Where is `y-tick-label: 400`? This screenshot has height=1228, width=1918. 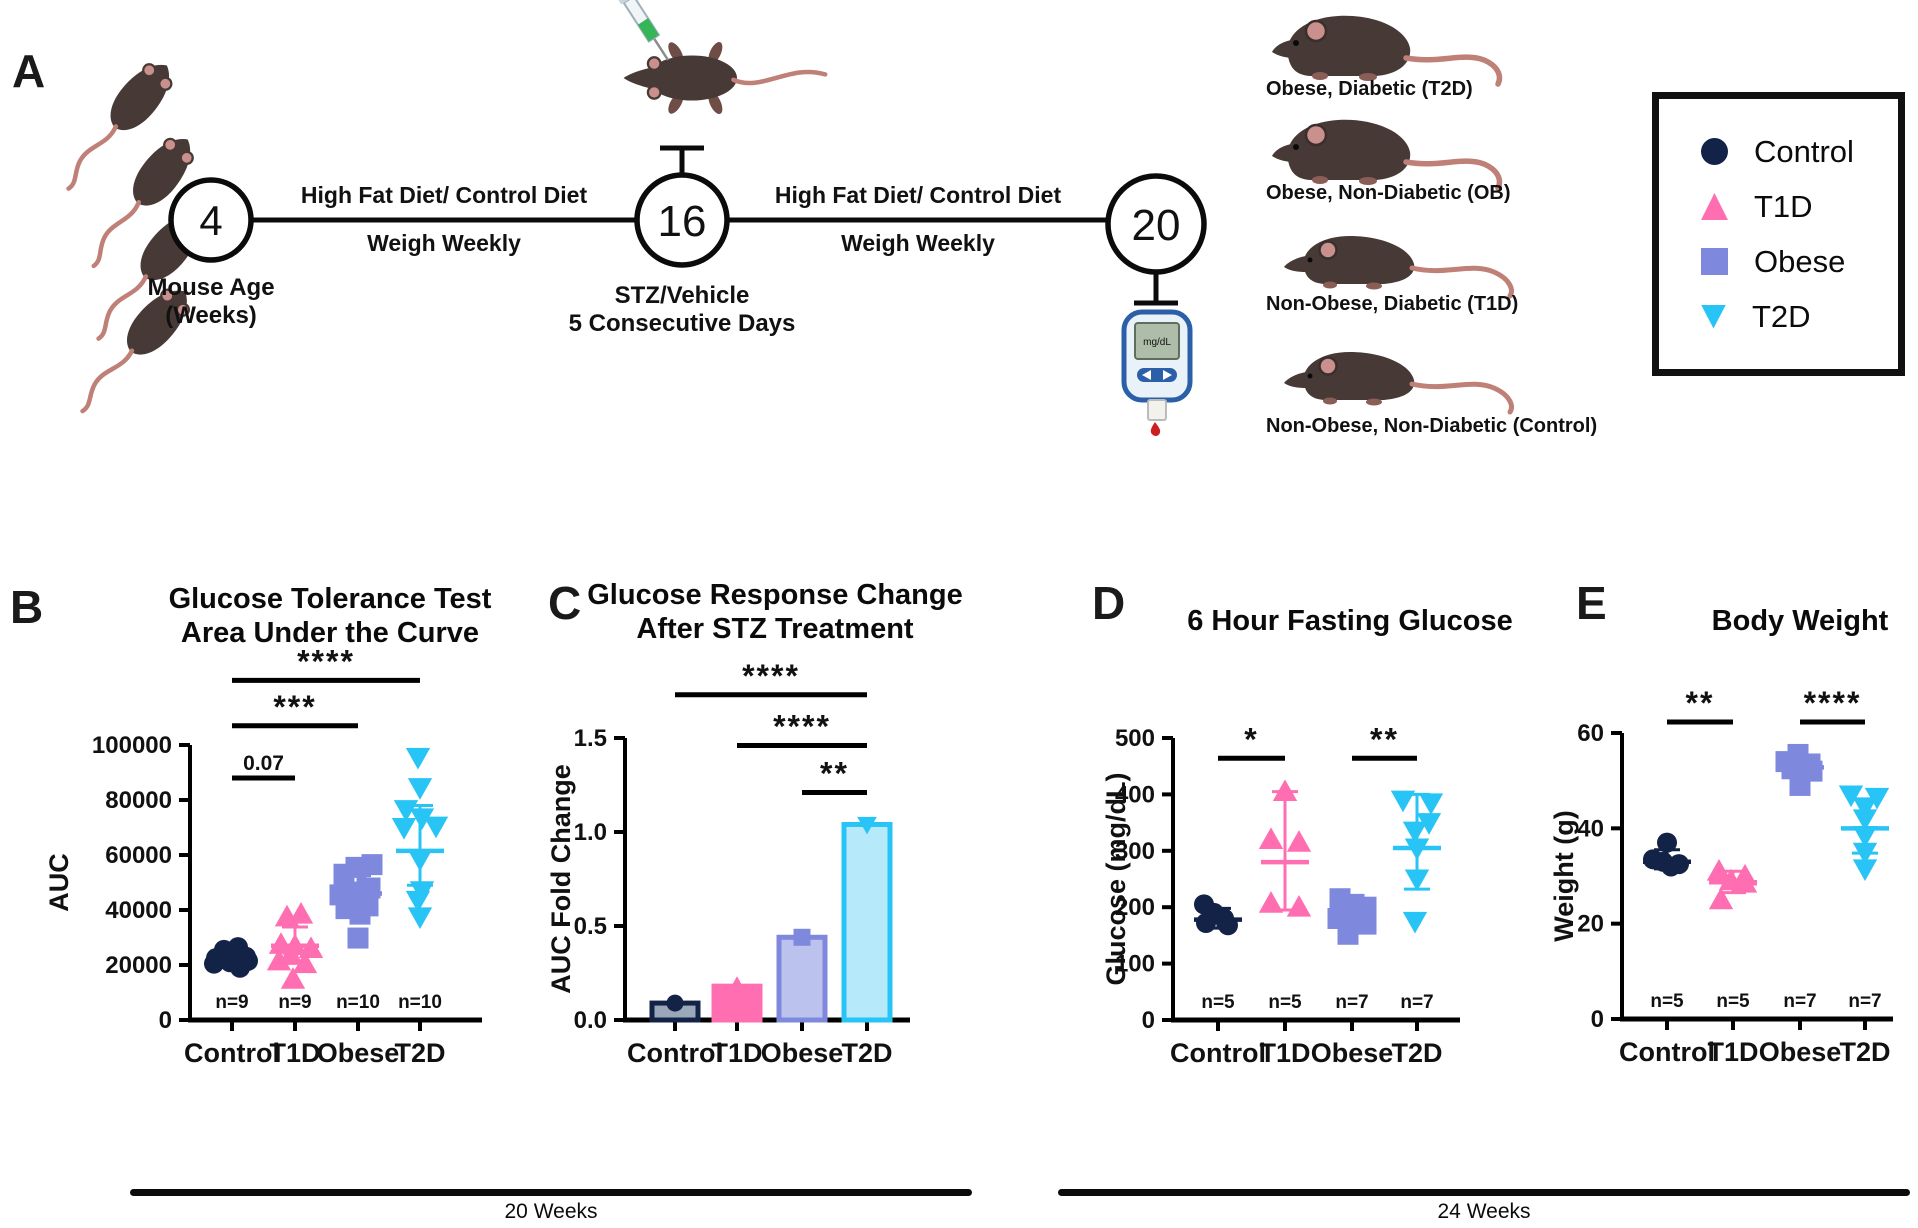
y-tick-label: 400 is located at coordinates (1135, 794).